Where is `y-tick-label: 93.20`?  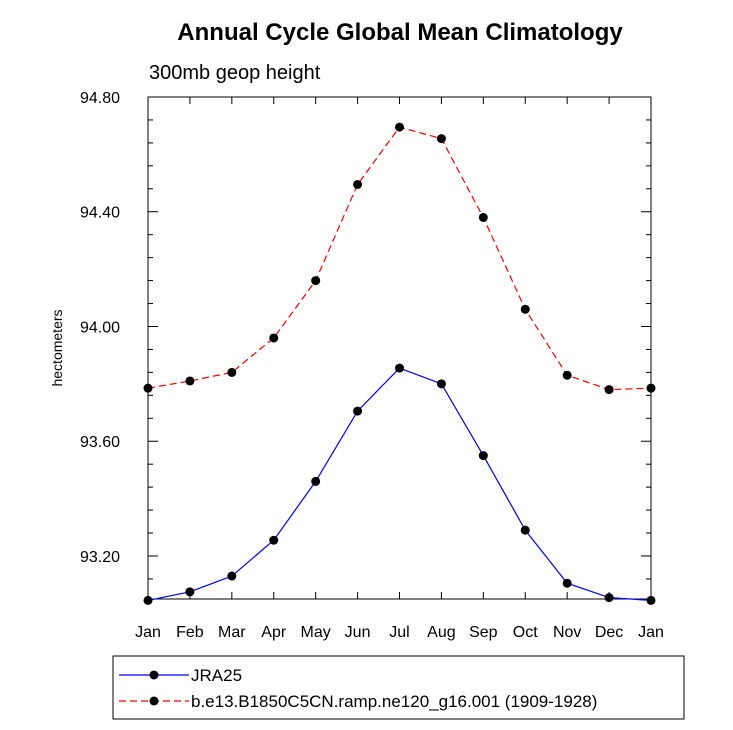 y-tick-label: 93.20 is located at coordinates (100, 557).